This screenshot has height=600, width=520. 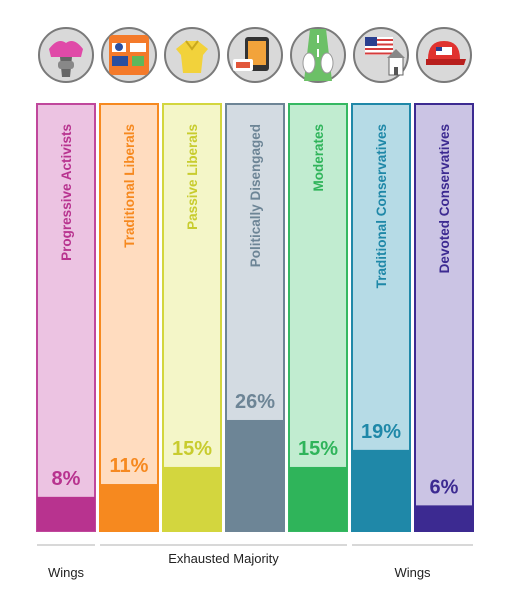 I want to click on category-label: Progressive Activists, so click(x=66, y=192).